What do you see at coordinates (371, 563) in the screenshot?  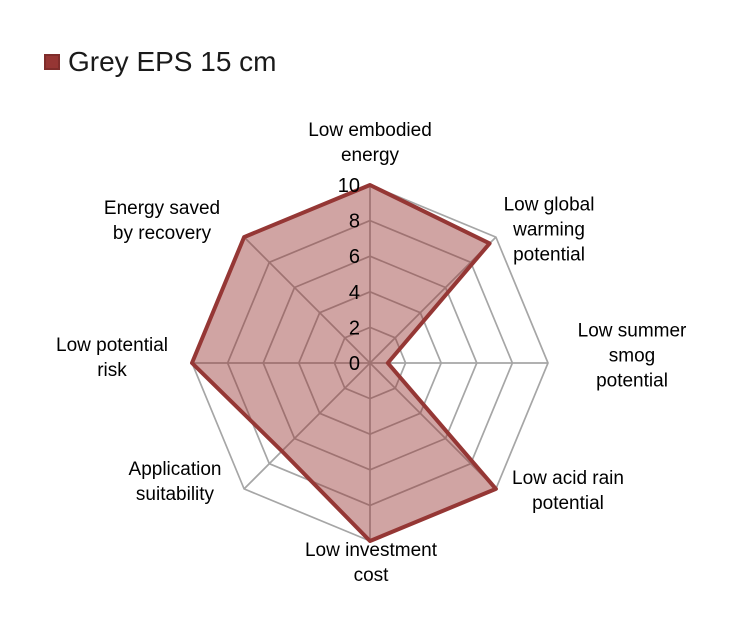 I see `axis-label-low-investment-cost: Low investment cost` at bounding box center [371, 563].